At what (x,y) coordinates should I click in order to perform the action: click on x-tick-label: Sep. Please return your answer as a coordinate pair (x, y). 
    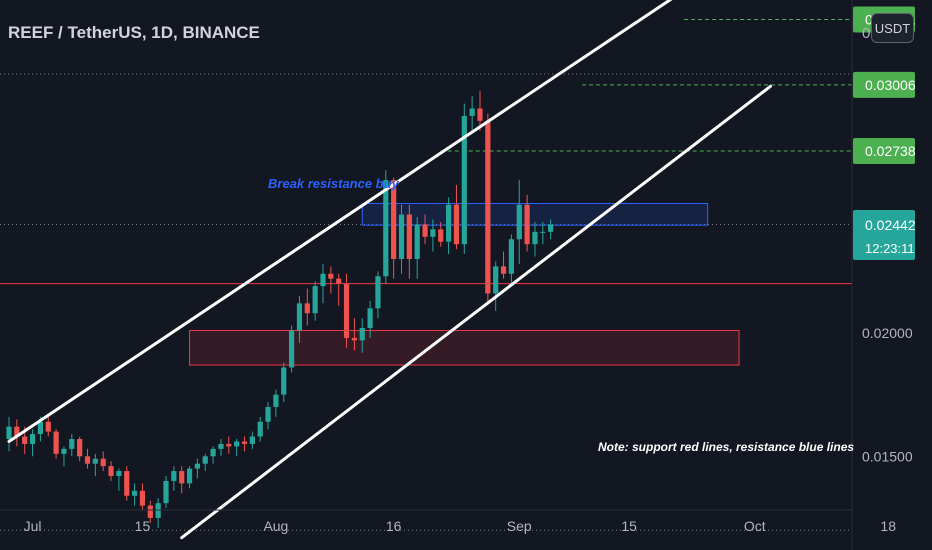
    Looking at the image, I should click on (519, 526).